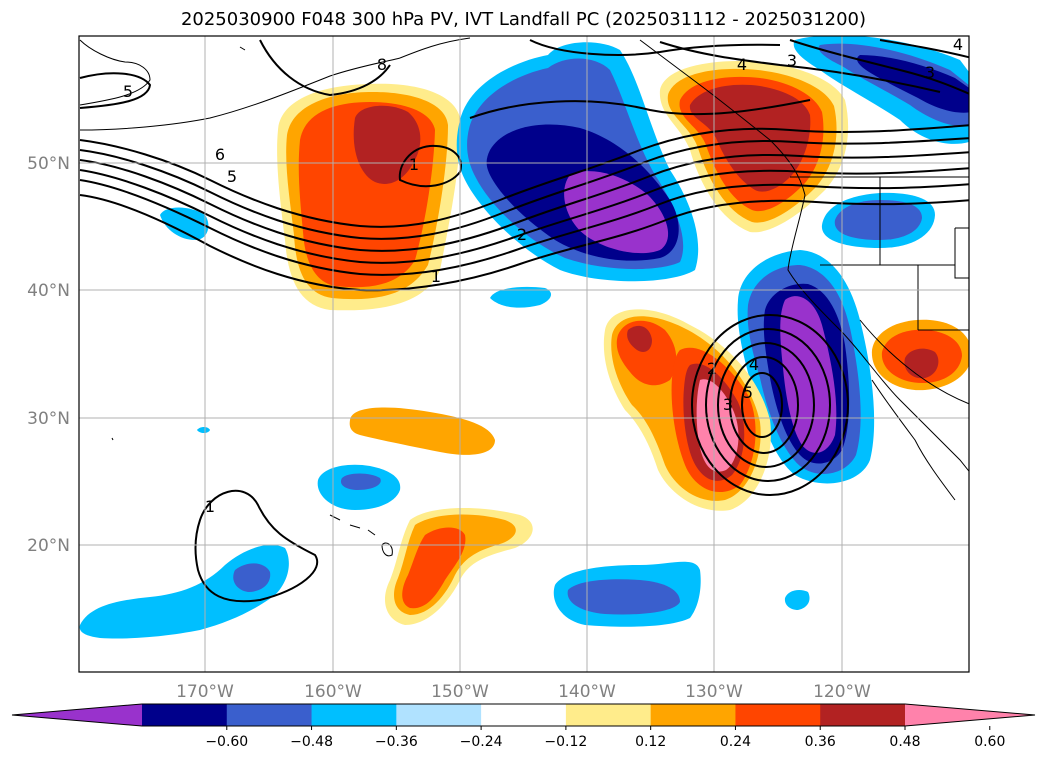 This screenshot has width=1047, height=765. I want to click on positive-anomaly-midpacific, so click(422, 431).